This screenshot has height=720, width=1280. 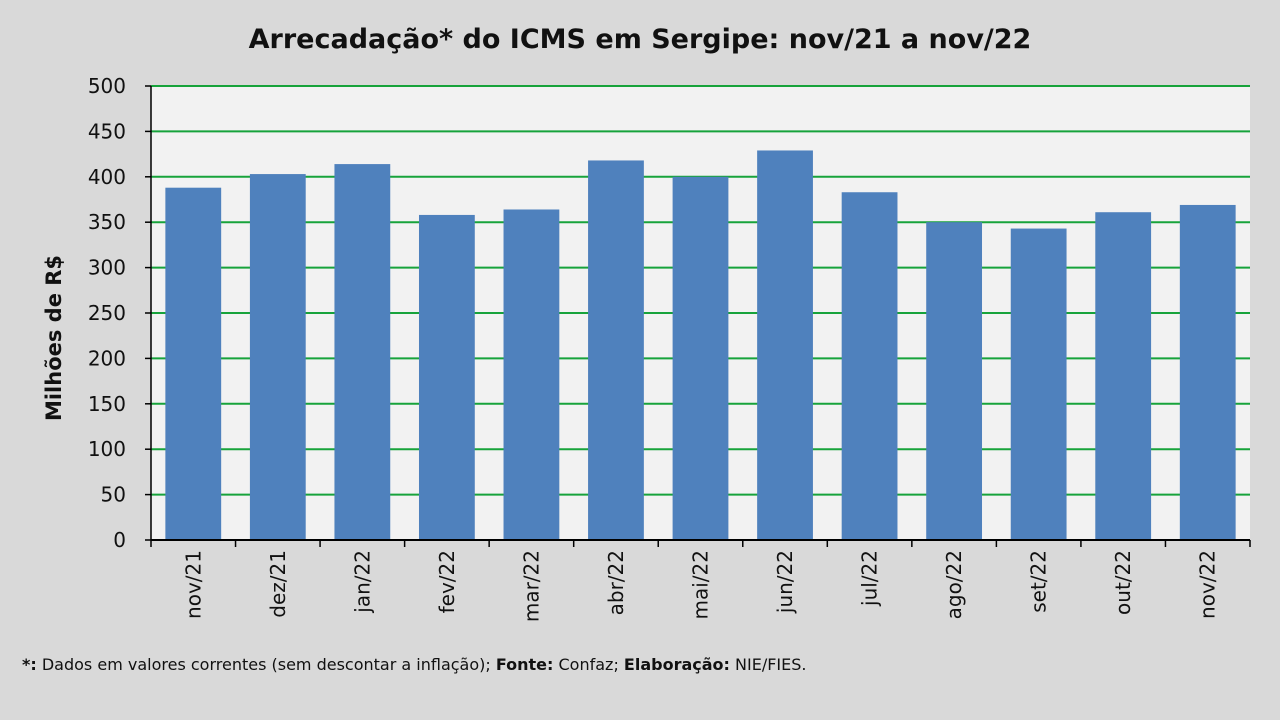 What do you see at coordinates (362, 582) in the screenshot?
I see `x-tick-label: jan/22` at bounding box center [362, 582].